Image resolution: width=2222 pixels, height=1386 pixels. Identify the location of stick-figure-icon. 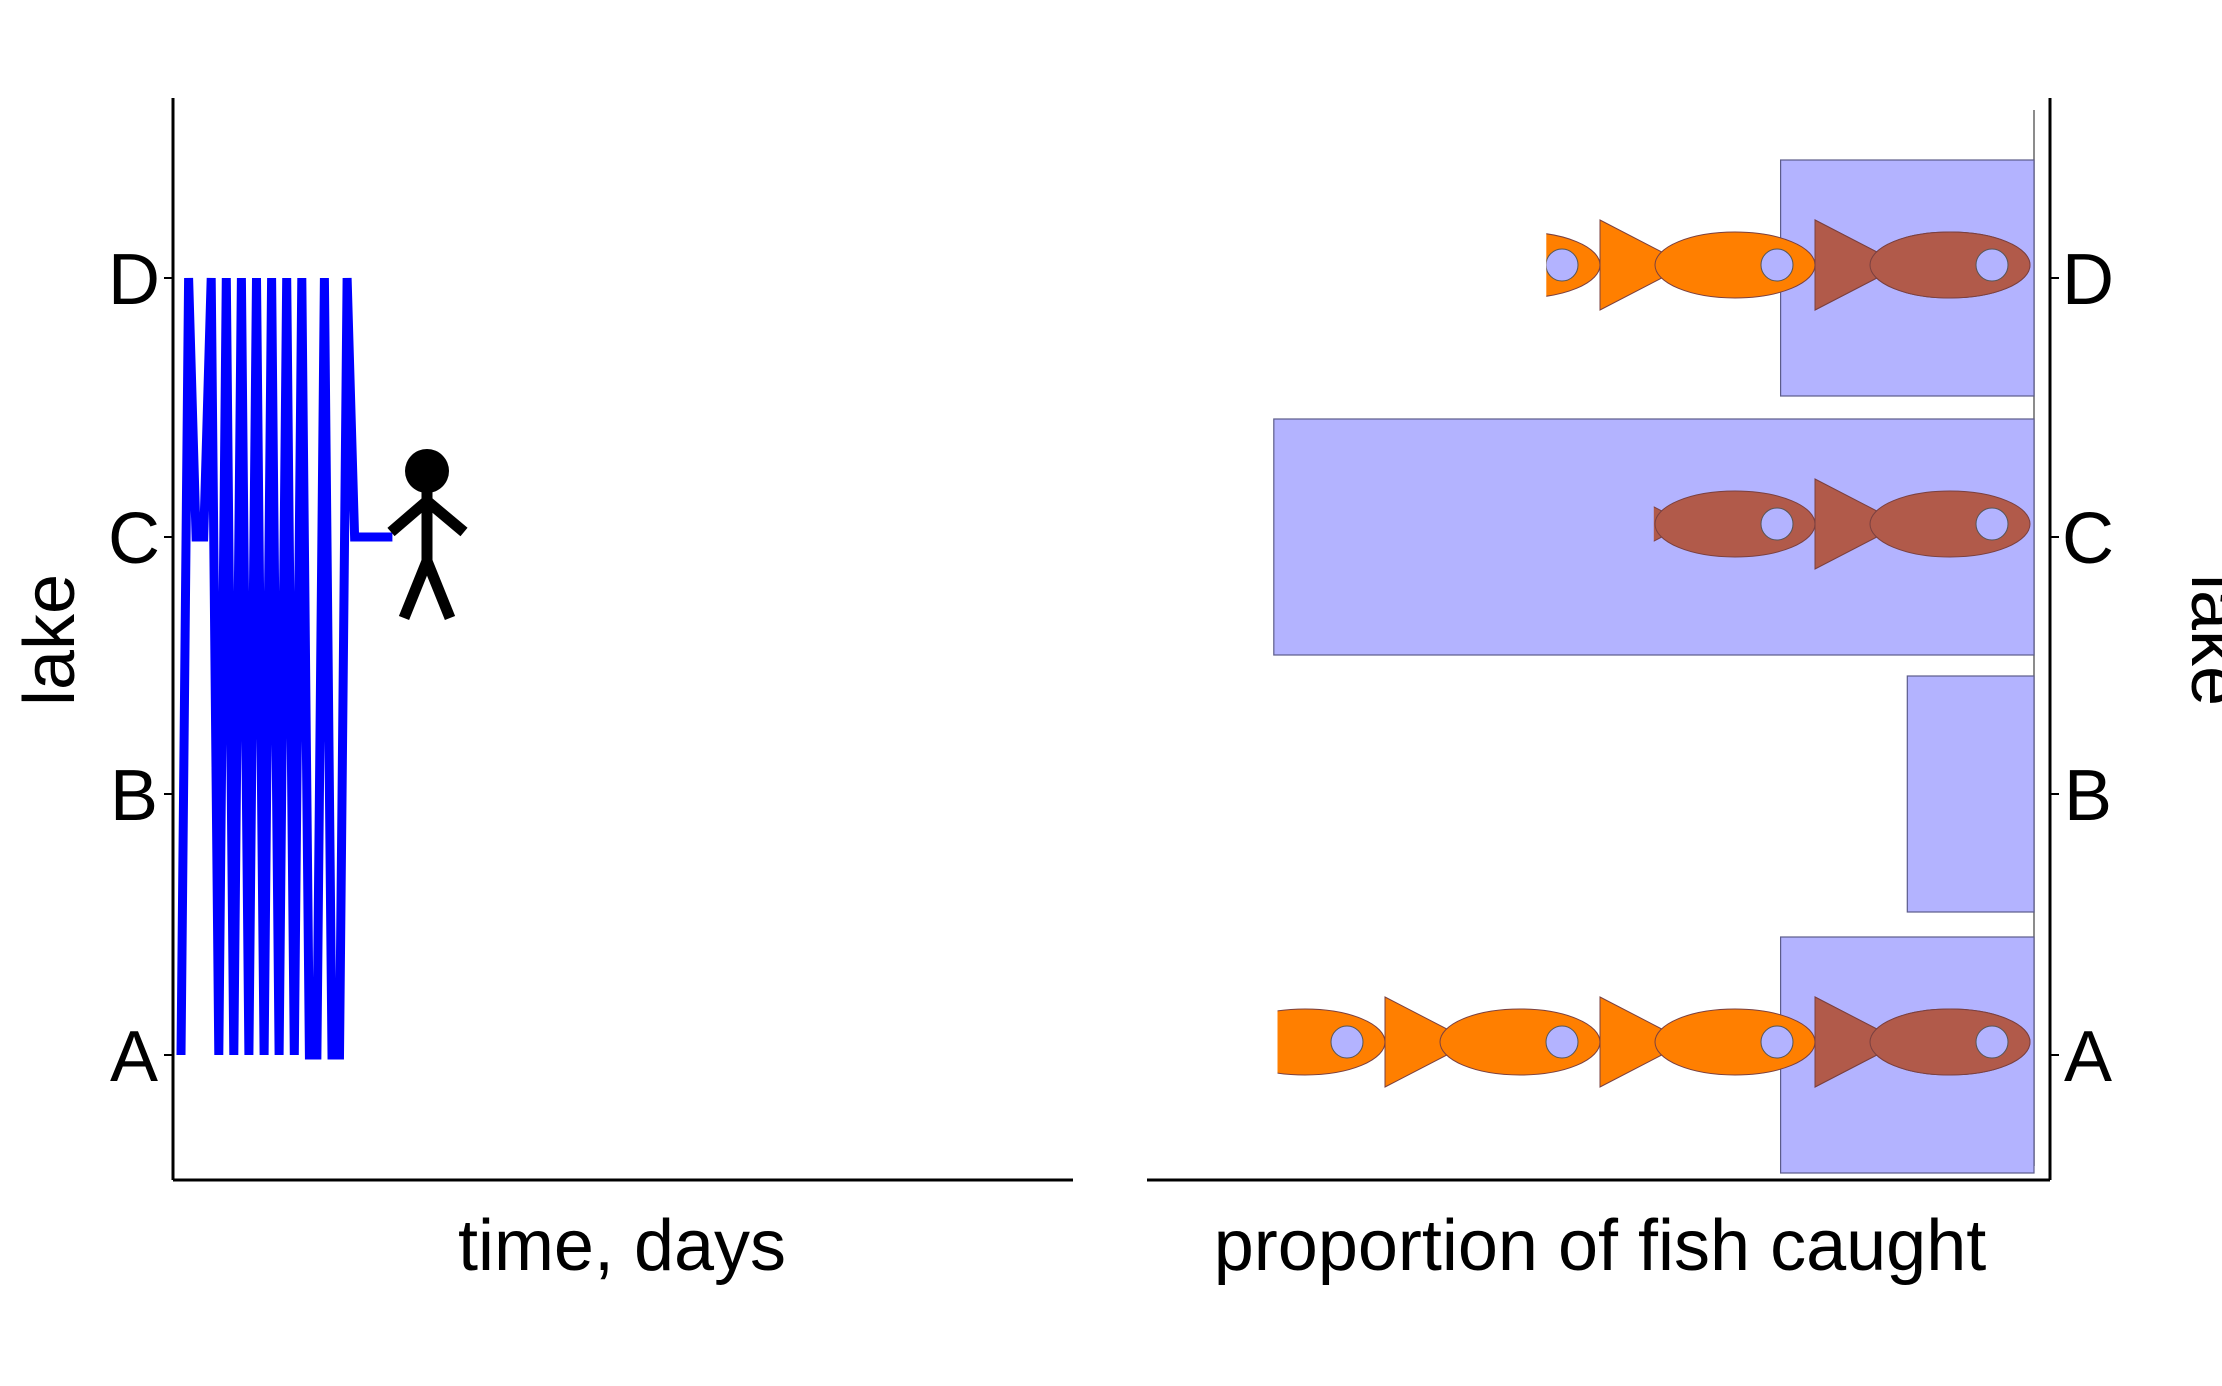
(427, 535).